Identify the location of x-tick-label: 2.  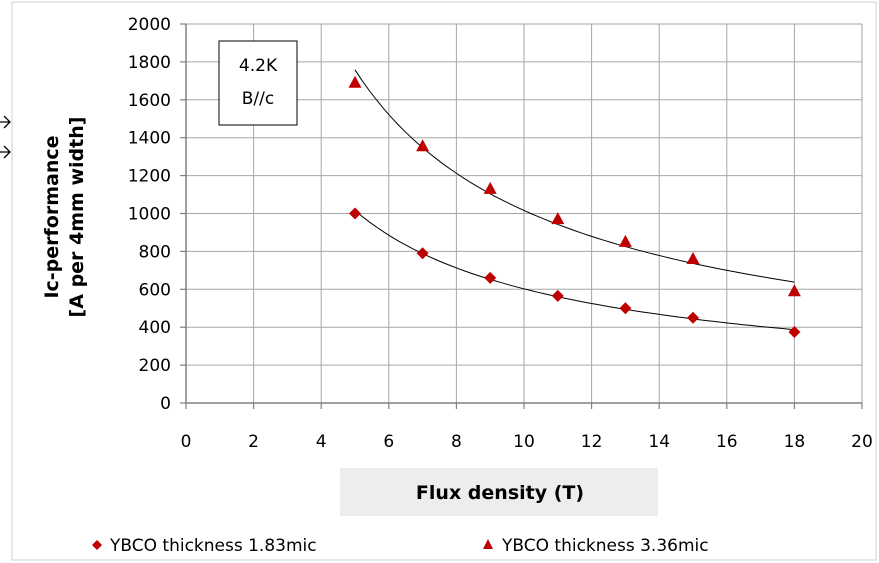
(253, 442).